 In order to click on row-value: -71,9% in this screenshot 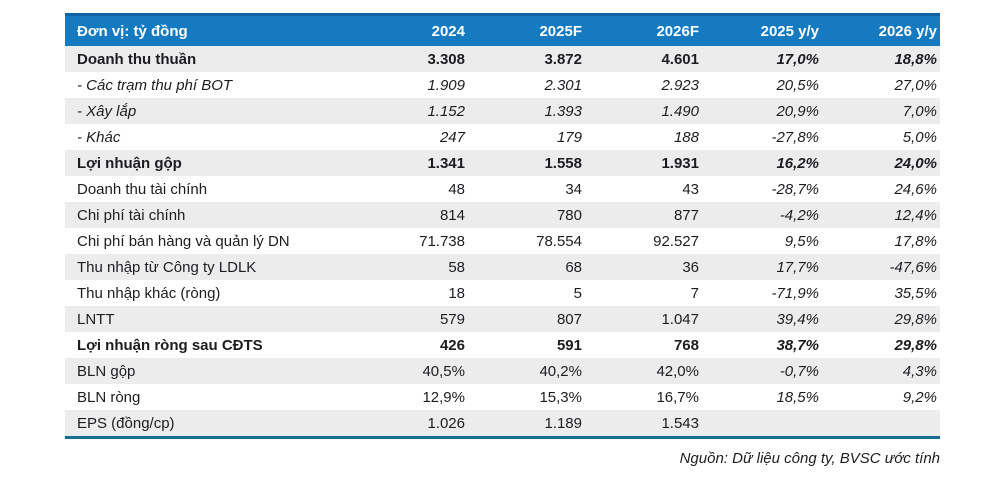, I will do `click(795, 293)`.